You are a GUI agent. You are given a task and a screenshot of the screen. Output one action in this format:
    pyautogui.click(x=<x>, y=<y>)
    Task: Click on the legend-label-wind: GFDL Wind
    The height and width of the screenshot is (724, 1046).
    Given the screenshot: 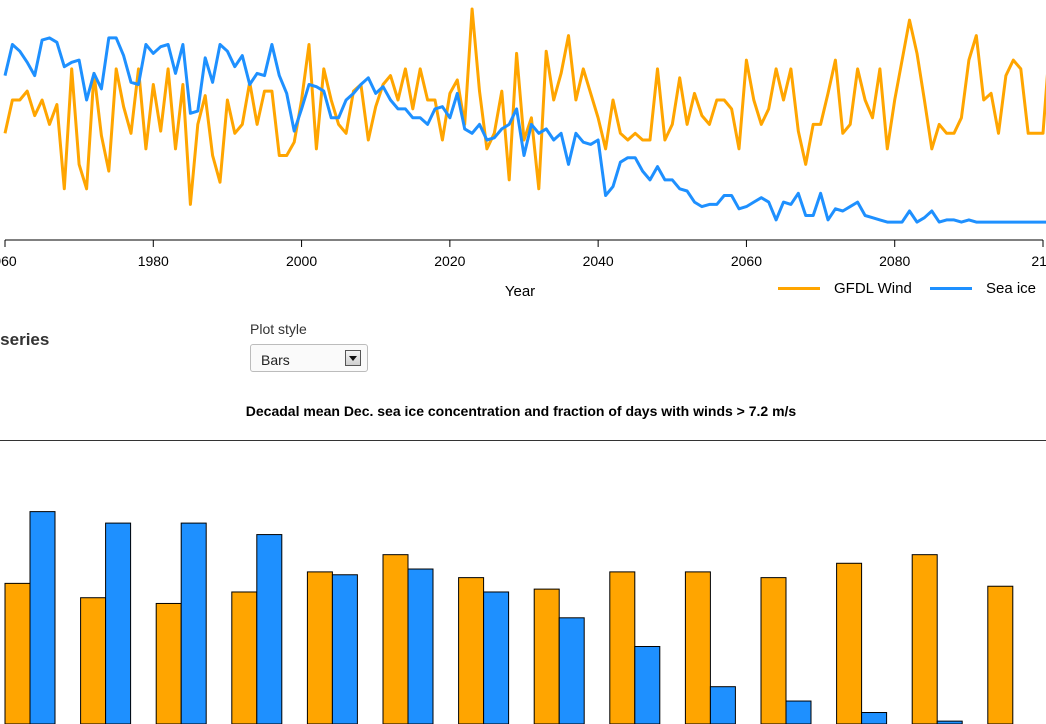 What is the action you would take?
    pyautogui.click(x=873, y=288)
    